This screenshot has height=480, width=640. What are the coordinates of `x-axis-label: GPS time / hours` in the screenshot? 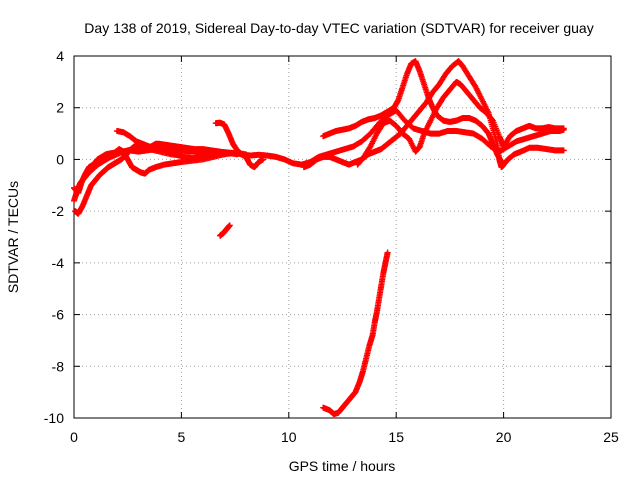 It's located at (342, 466).